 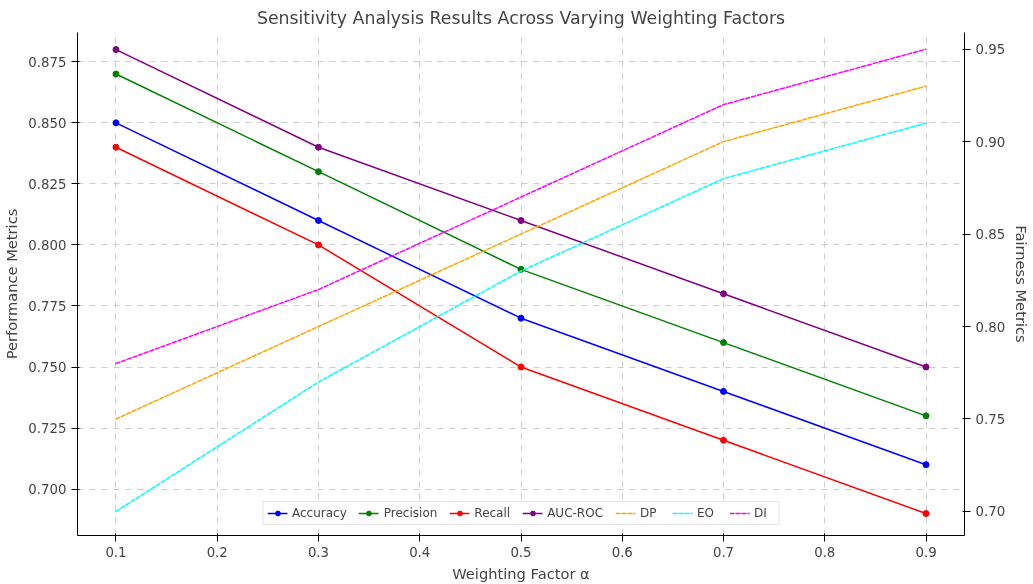 I want to click on x-tick-label: 0.1, so click(x=116, y=552).